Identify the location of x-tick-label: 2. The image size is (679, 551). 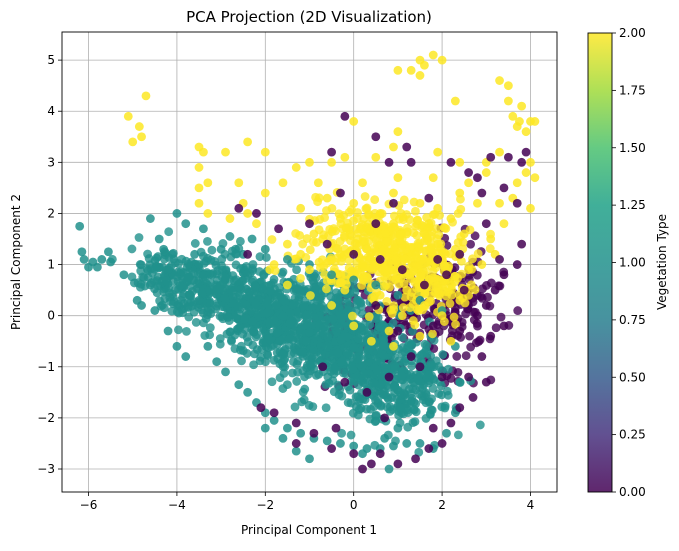
(442, 505).